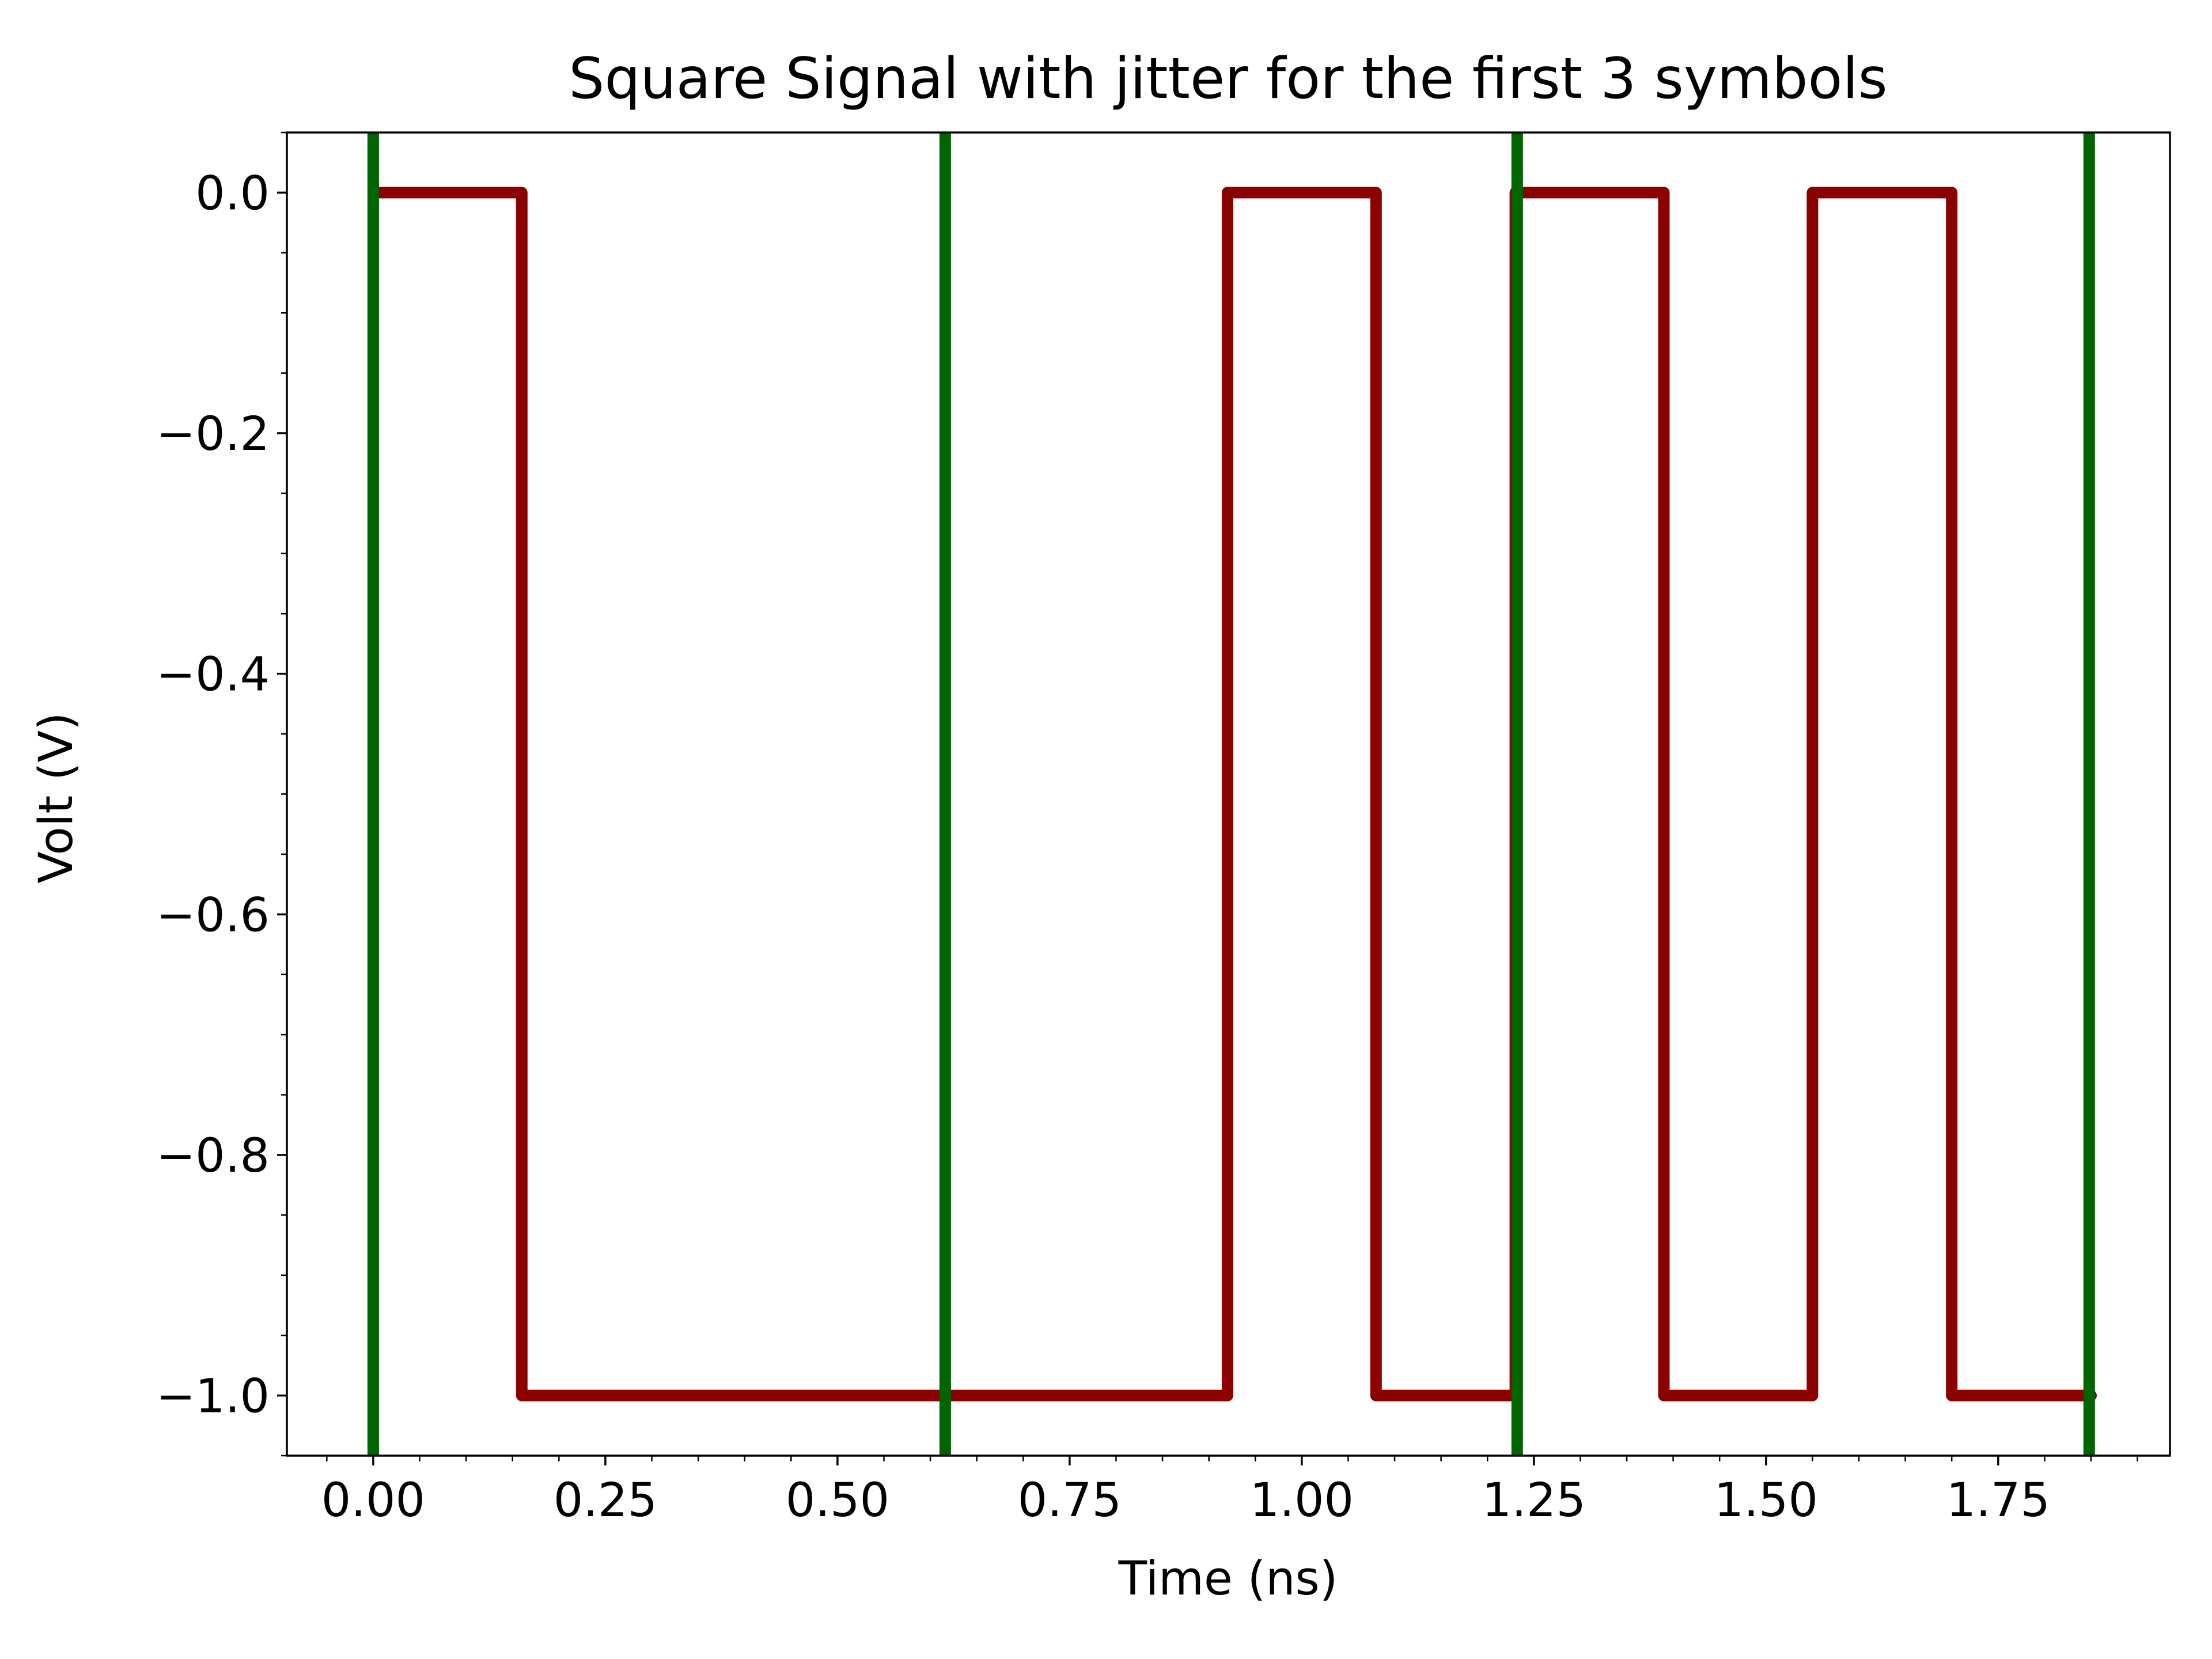 The height and width of the screenshot is (1659, 2212). Describe the element at coordinates (1766, 1501) in the screenshot. I see `x-tick-label: 1.50` at that location.